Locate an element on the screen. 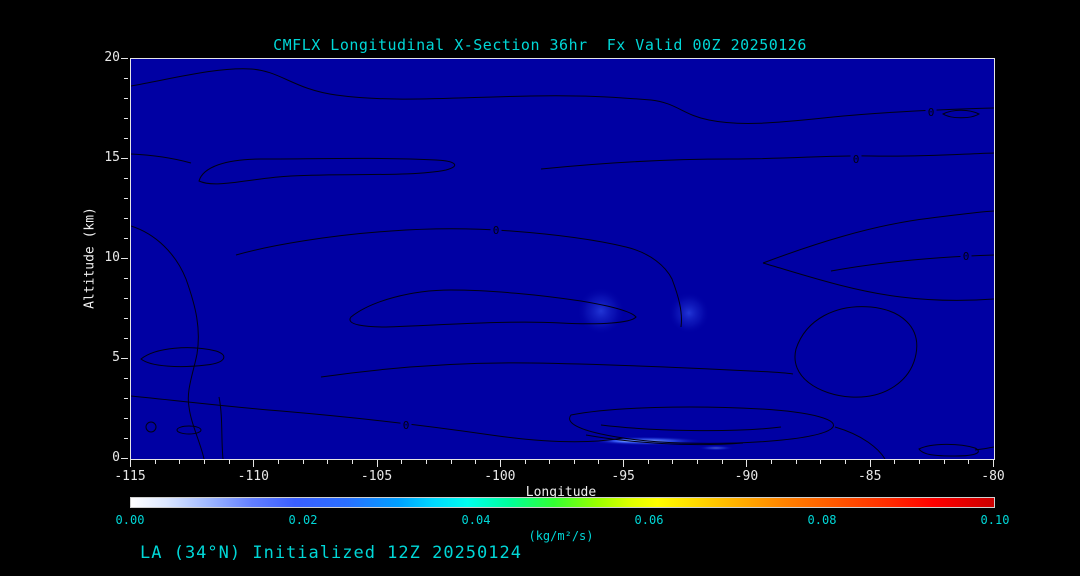 The image size is (1080, 576). colorbar-tick-label: 0.08 is located at coordinates (822, 520).